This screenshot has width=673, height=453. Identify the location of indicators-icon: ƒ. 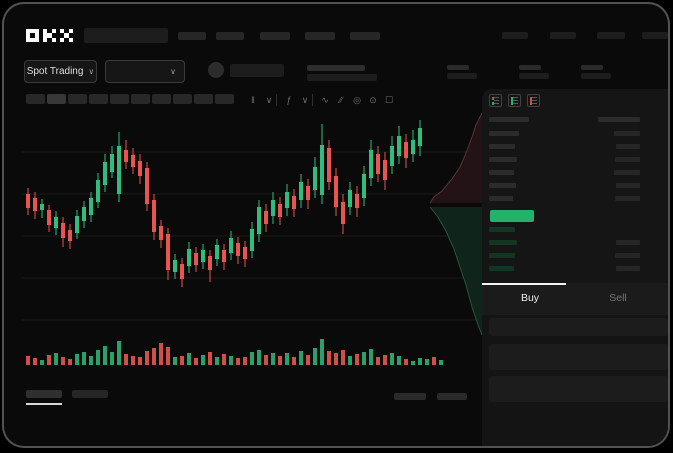
(289, 100).